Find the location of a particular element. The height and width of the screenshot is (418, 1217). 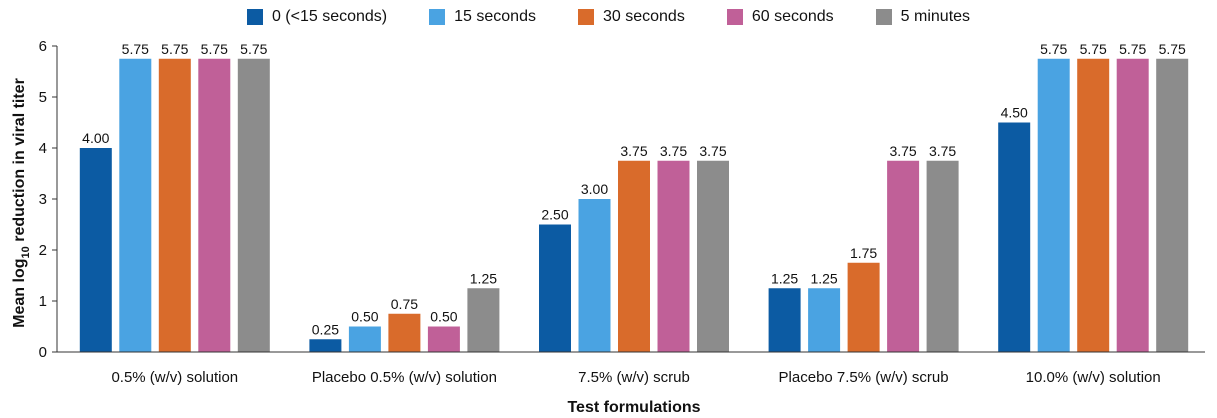

data-label: 3.00 is located at coordinates (594, 189).